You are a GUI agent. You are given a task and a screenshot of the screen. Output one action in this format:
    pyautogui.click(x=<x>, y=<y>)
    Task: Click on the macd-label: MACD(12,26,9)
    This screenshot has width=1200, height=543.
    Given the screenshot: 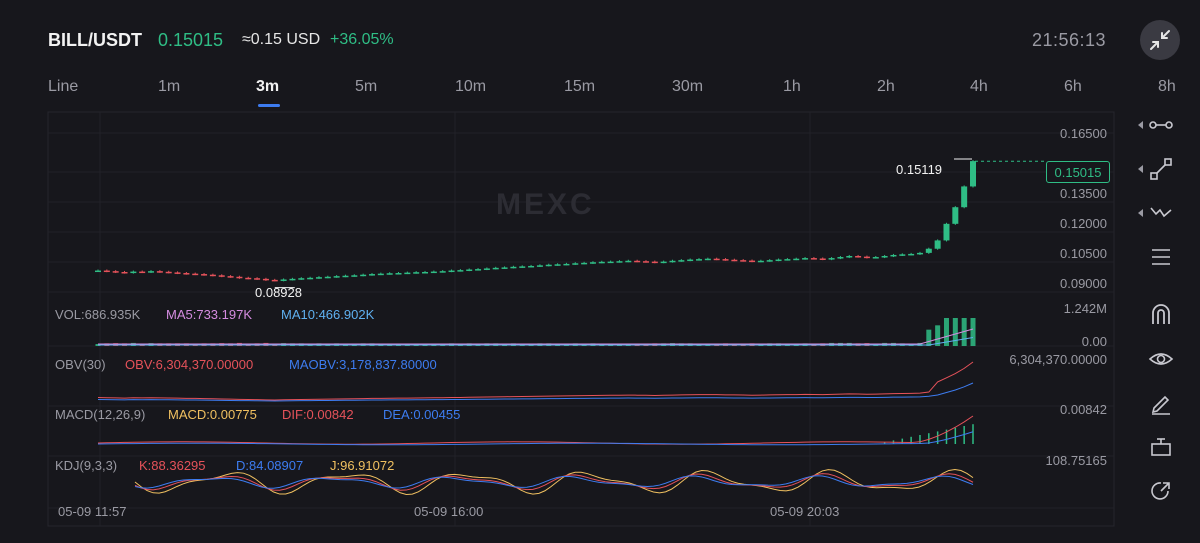 What is the action you would take?
    pyautogui.click(x=100, y=414)
    